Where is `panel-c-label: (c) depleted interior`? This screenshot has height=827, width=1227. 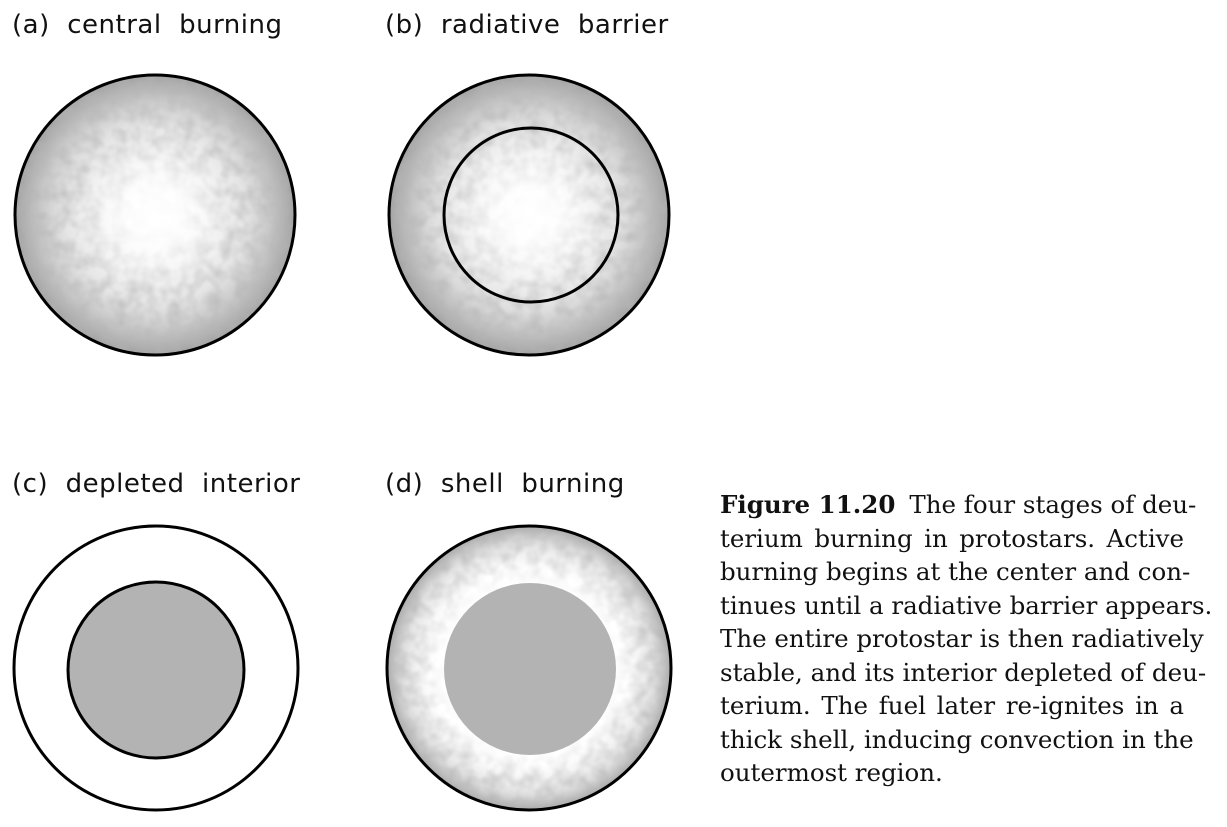
panel-c-label: (c) depleted interior is located at coordinates (156, 484).